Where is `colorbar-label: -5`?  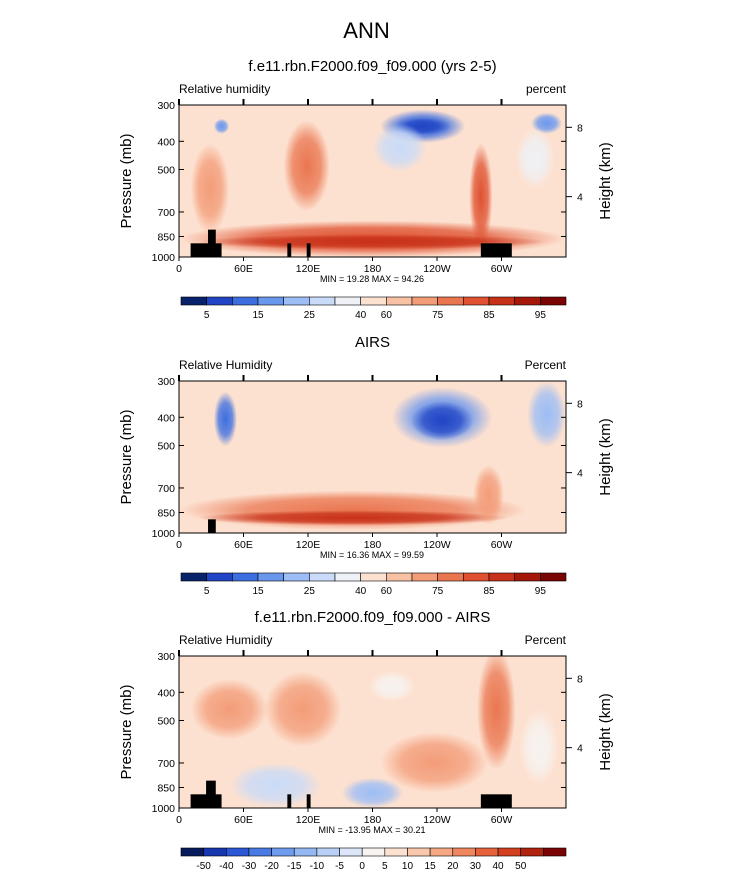 colorbar-label: -5 is located at coordinates (339, 866).